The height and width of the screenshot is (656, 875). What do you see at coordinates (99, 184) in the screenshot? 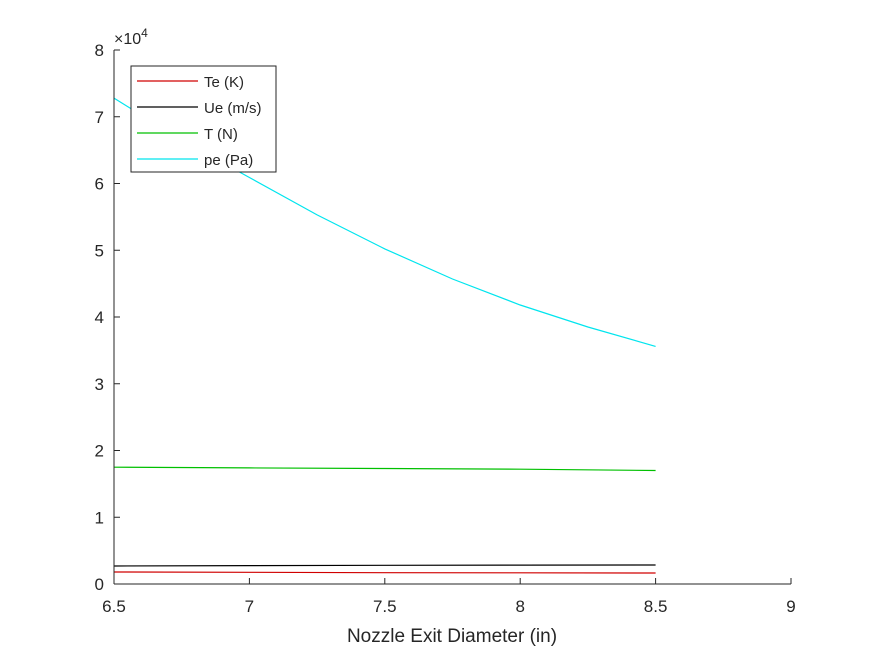
I see `y-tick-label: 6` at bounding box center [99, 184].